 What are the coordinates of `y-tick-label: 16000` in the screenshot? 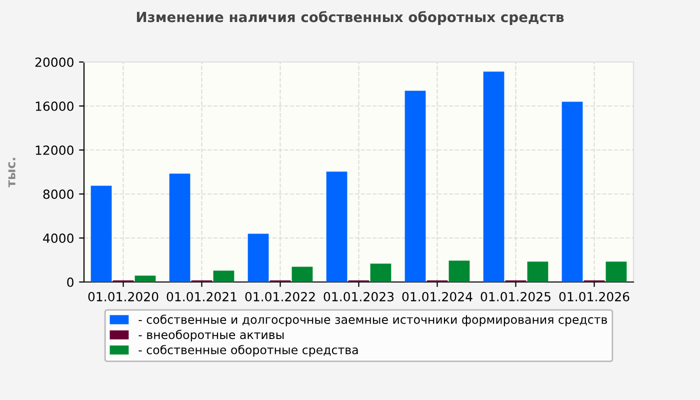 It's located at (55, 106).